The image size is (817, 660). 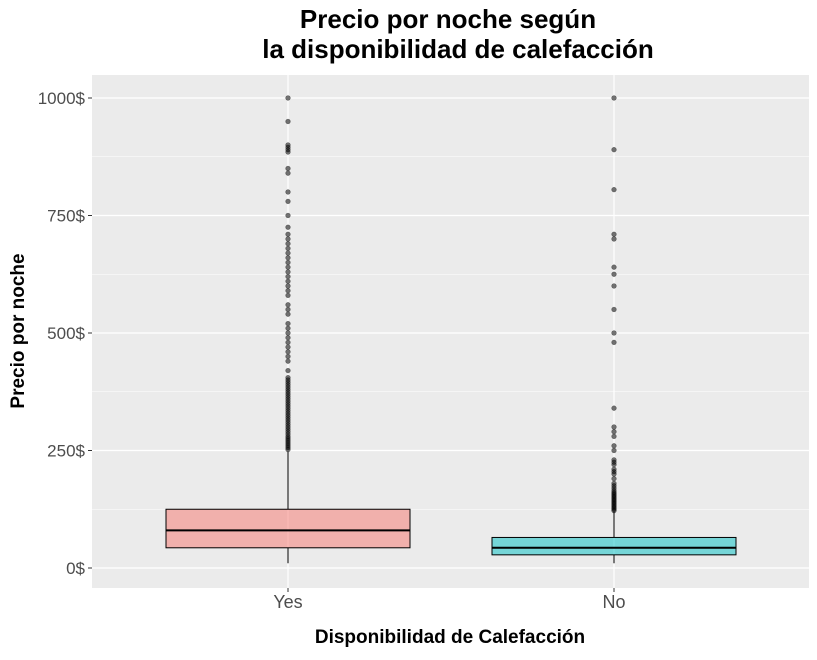 I want to click on chart-title-line-1: Precio por noche según, so click(x=448, y=19).